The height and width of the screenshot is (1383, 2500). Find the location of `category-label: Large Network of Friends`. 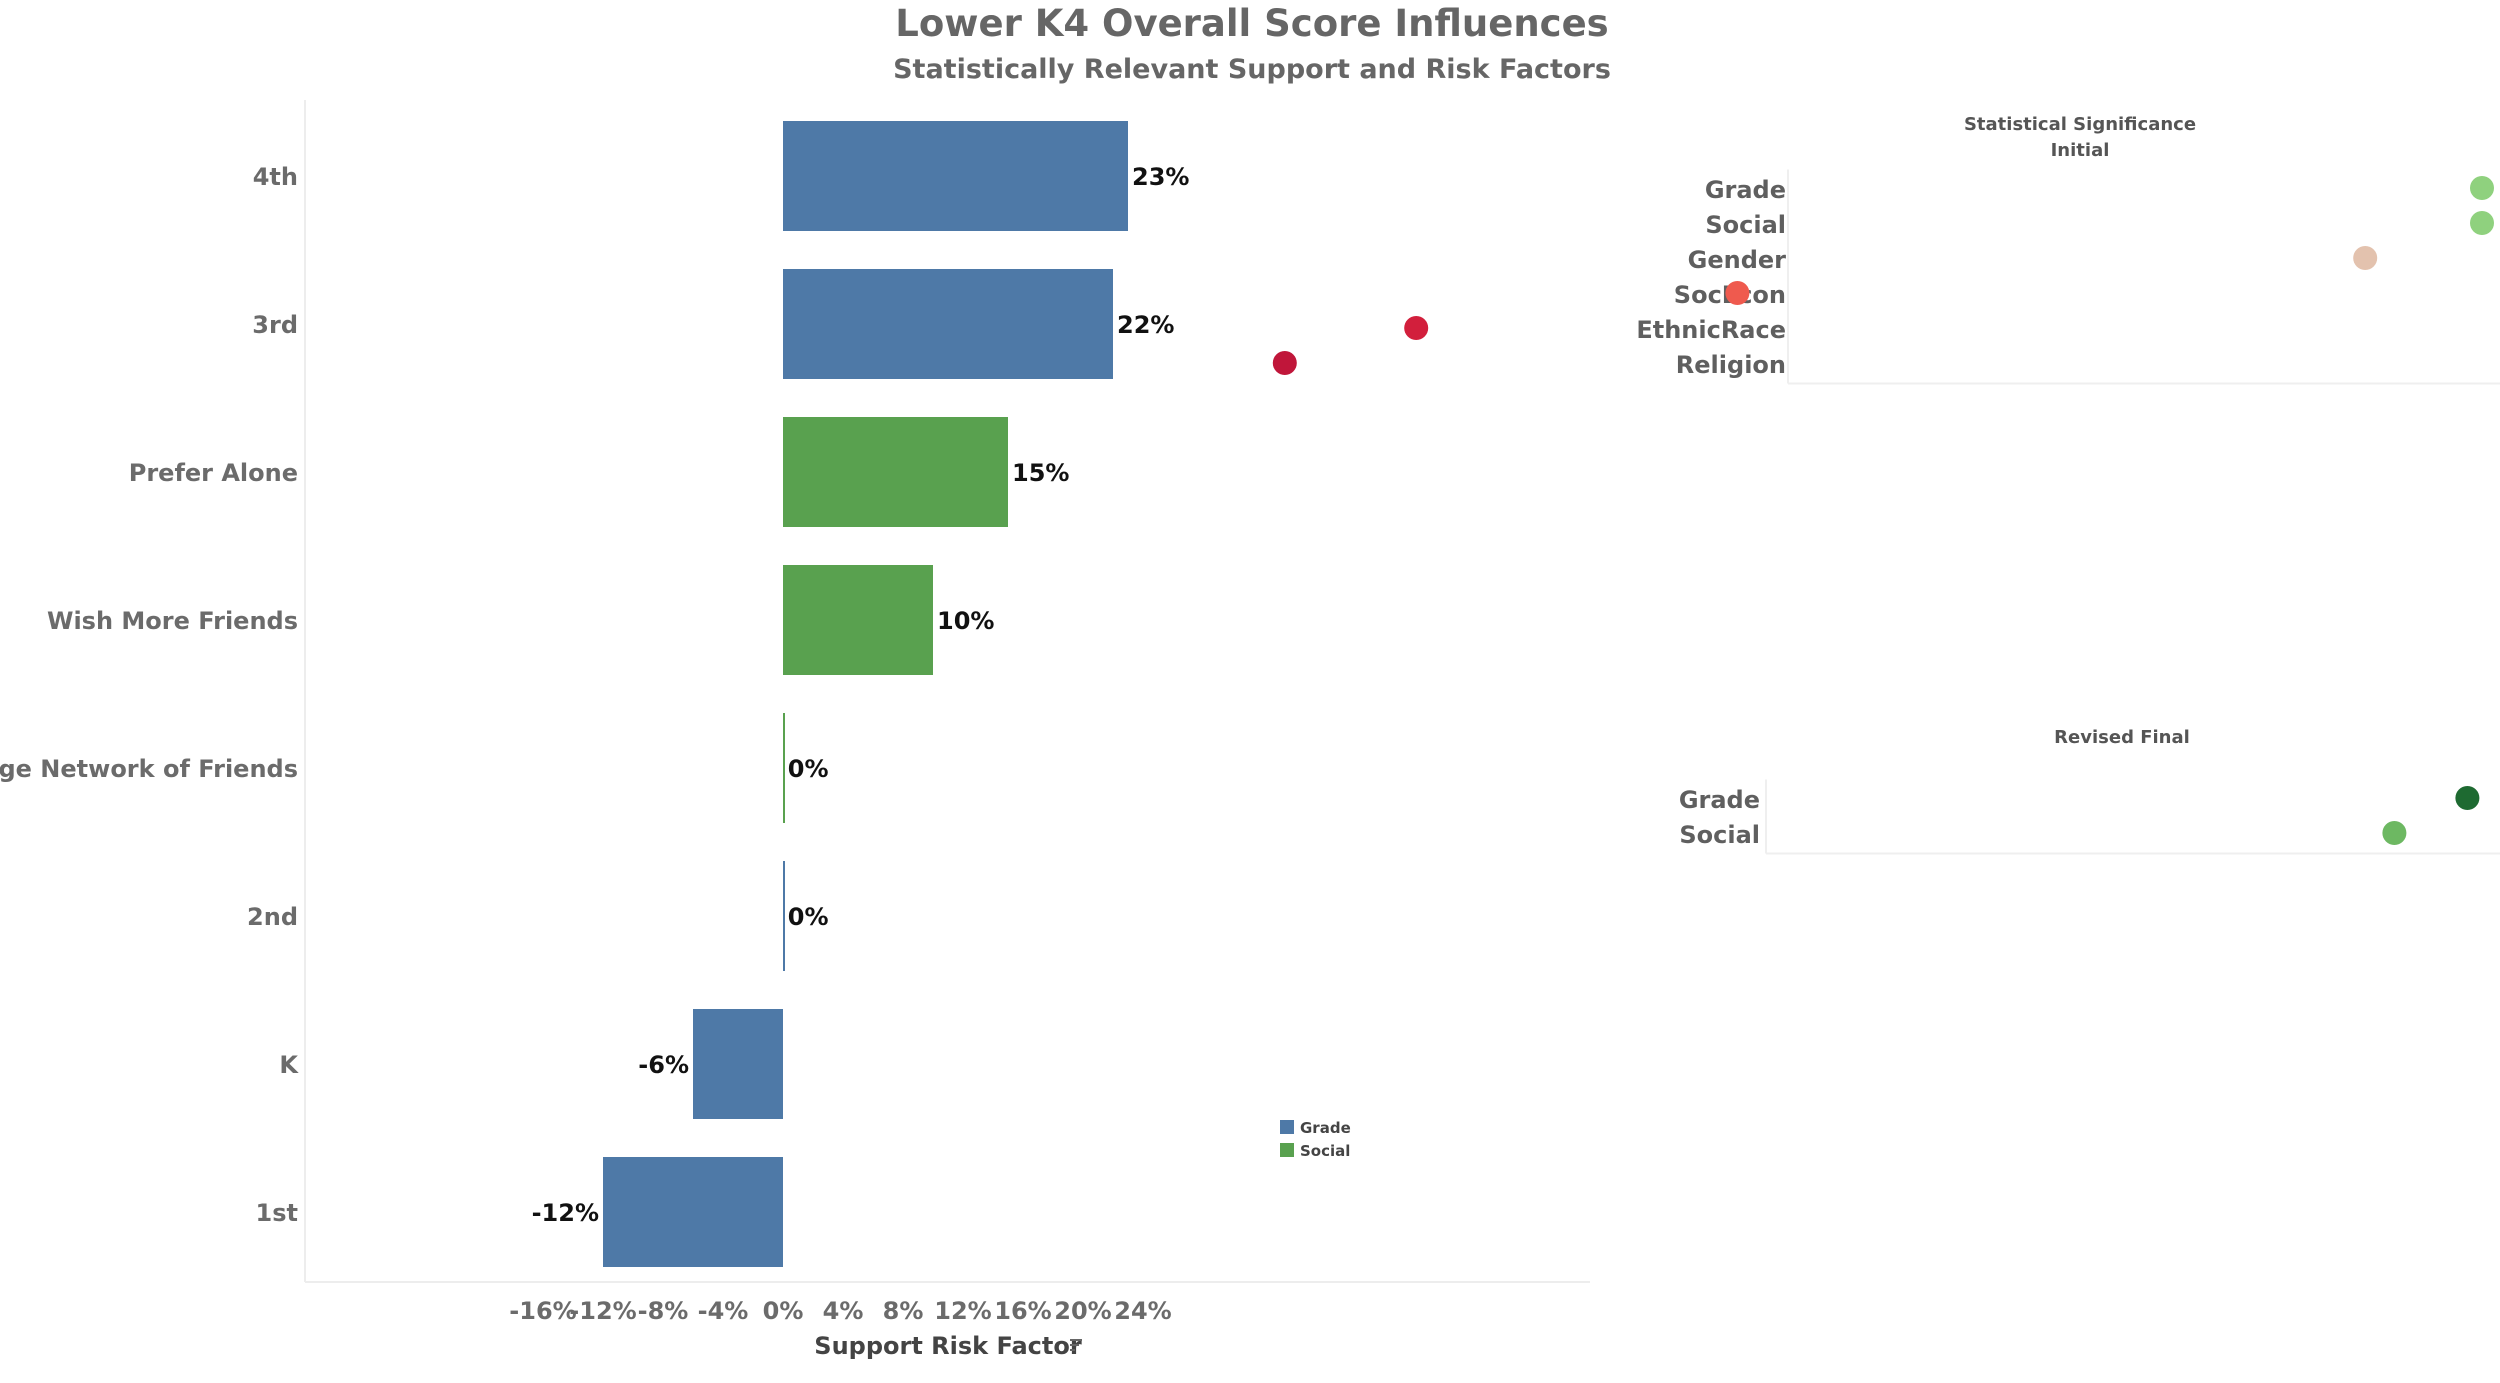

category-label: Large Network of Friends is located at coordinates (149, 769).